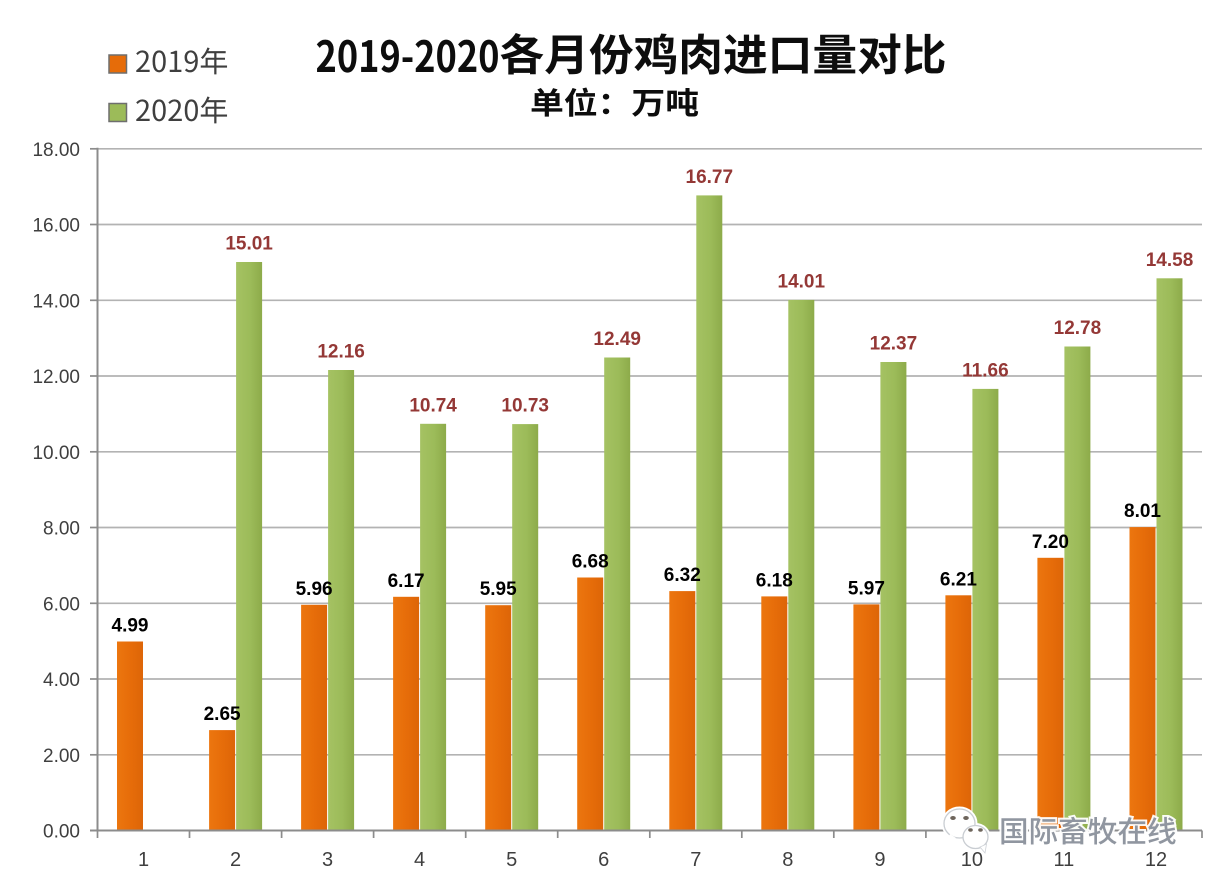 The width and height of the screenshot is (1210, 879). Describe the element at coordinates (327, 860) in the screenshot. I see `svg-text: 3` at that location.